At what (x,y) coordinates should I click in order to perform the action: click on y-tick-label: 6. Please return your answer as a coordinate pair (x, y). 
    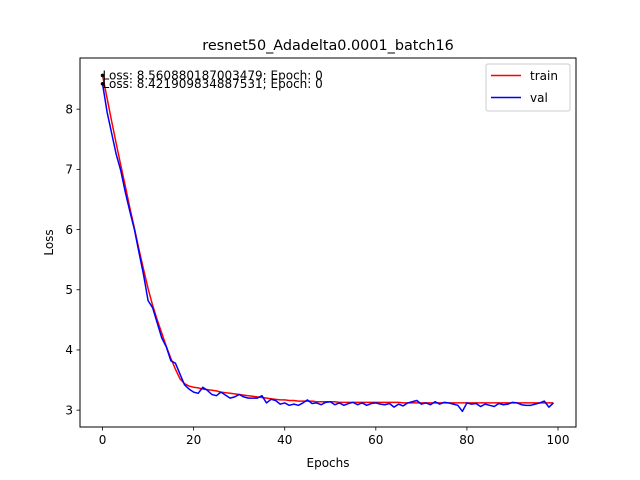
    Looking at the image, I should click on (69, 230).